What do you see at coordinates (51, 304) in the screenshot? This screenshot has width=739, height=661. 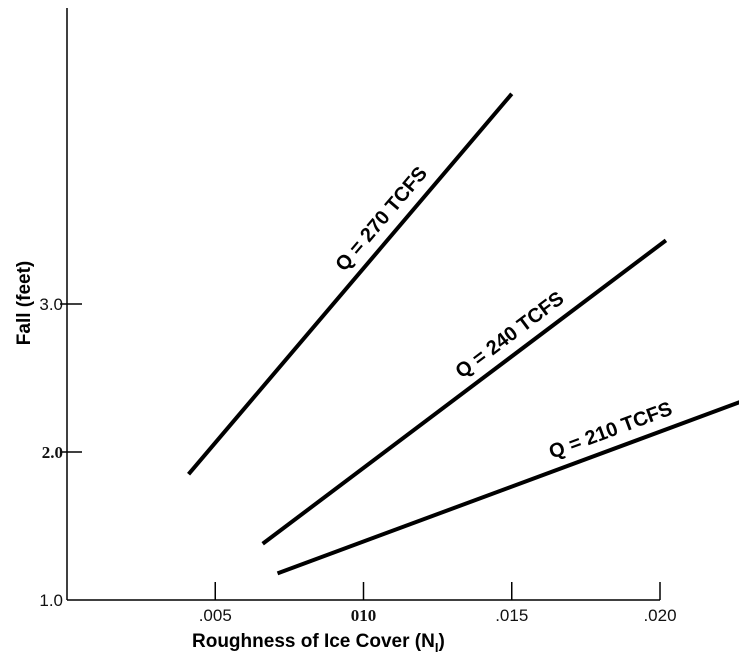 I see `y-tick-label: 3.0` at bounding box center [51, 304].